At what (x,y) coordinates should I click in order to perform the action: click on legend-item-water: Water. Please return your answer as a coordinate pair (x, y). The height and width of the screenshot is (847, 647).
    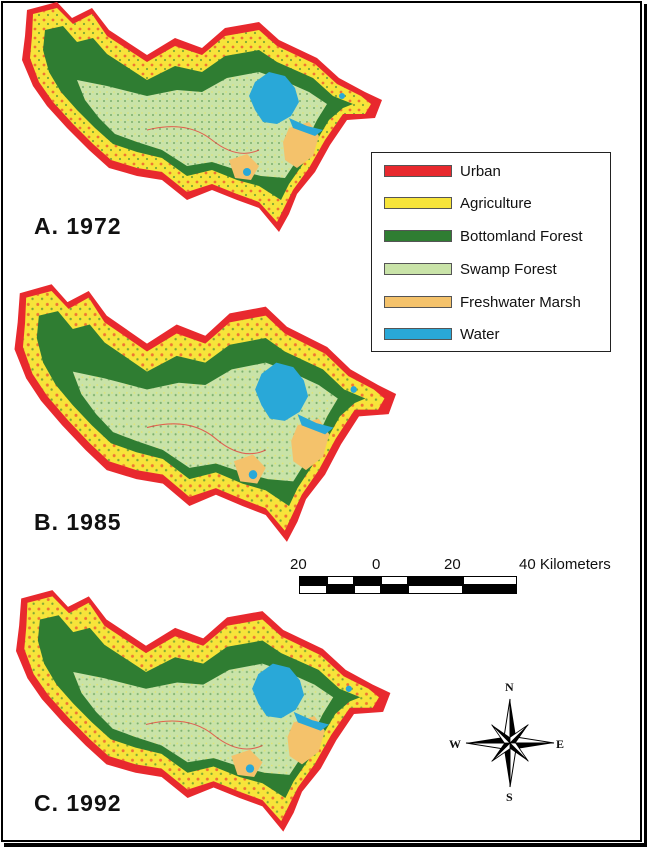
    Looking at the image, I should click on (441, 334).